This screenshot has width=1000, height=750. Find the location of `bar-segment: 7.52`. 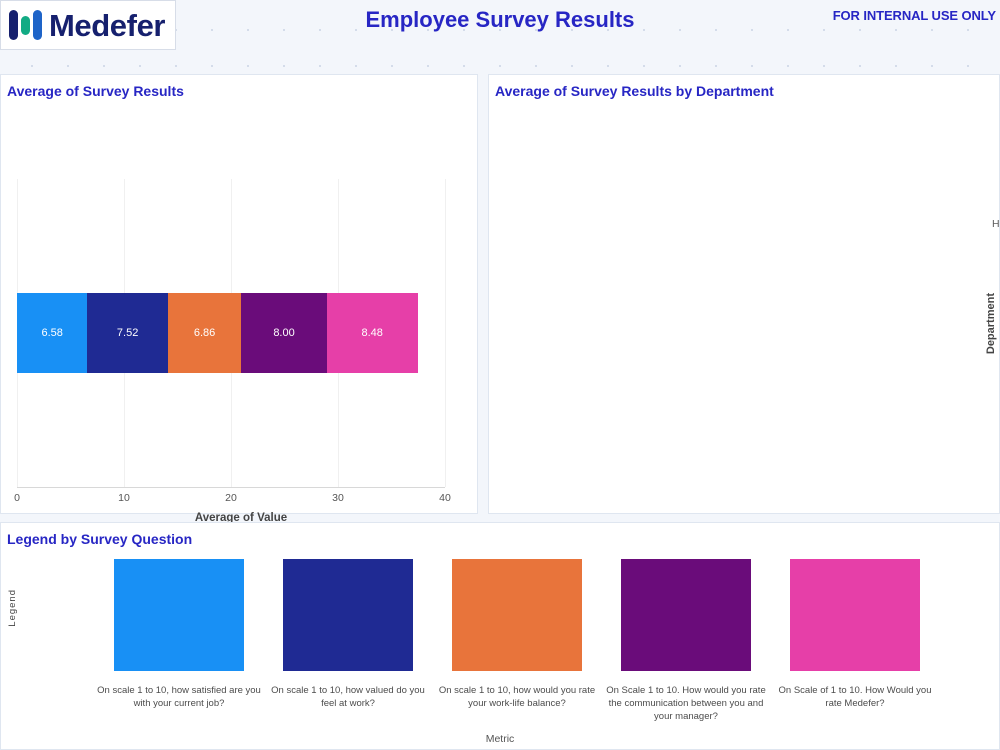

bar-segment: 7.52 is located at coordinates (127, 333).